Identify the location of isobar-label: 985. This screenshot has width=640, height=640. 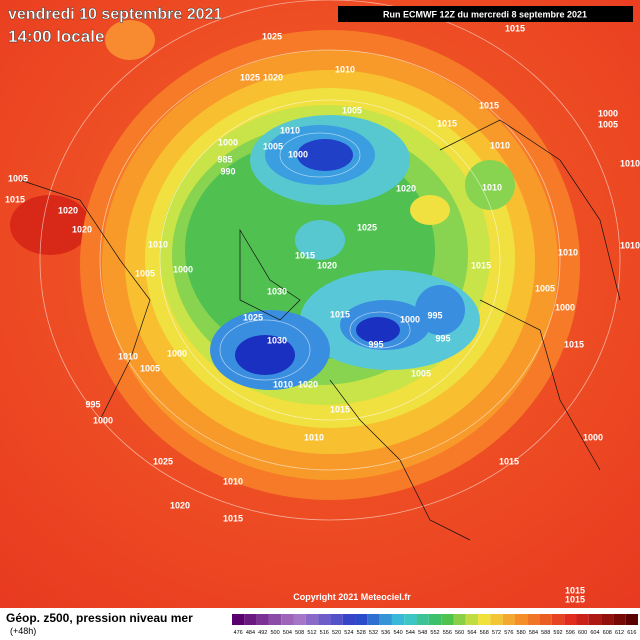
(224, 159).